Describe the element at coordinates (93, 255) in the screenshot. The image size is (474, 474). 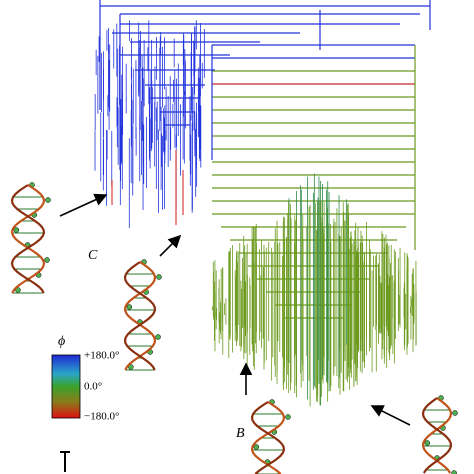
I see `label-c: C` at that location.